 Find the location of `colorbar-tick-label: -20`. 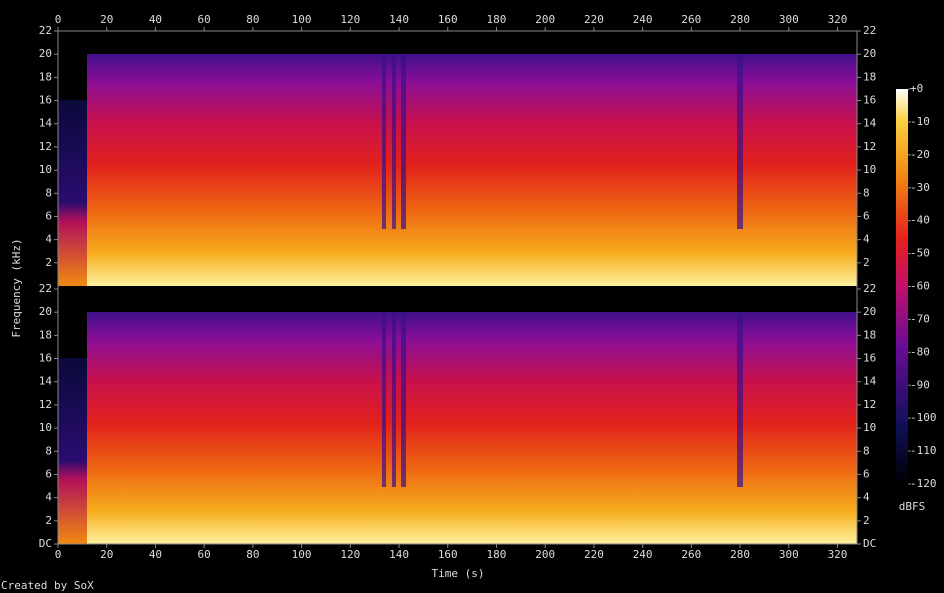

colorbar-tick-label: -20 is located at coordinates (920, 154).